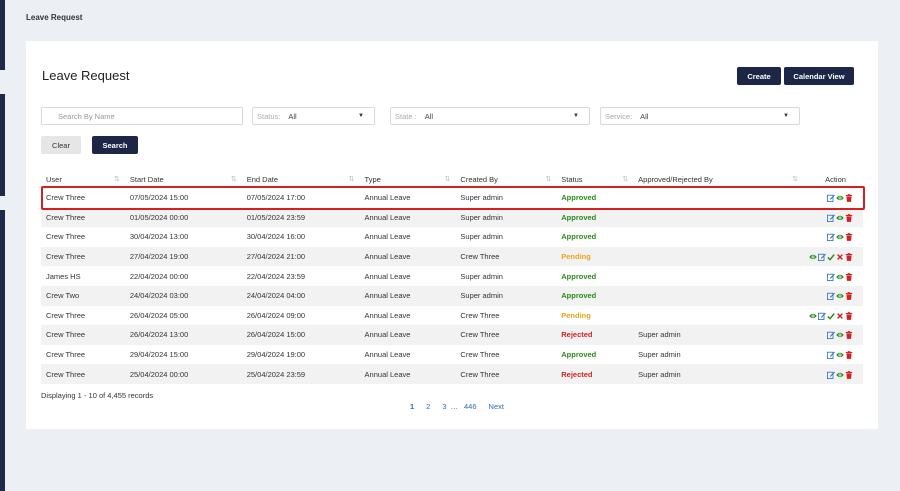 Image resolution: width=900 pixels, height=491 pixels. I want to click on header-action: Action, so click(835, 179).